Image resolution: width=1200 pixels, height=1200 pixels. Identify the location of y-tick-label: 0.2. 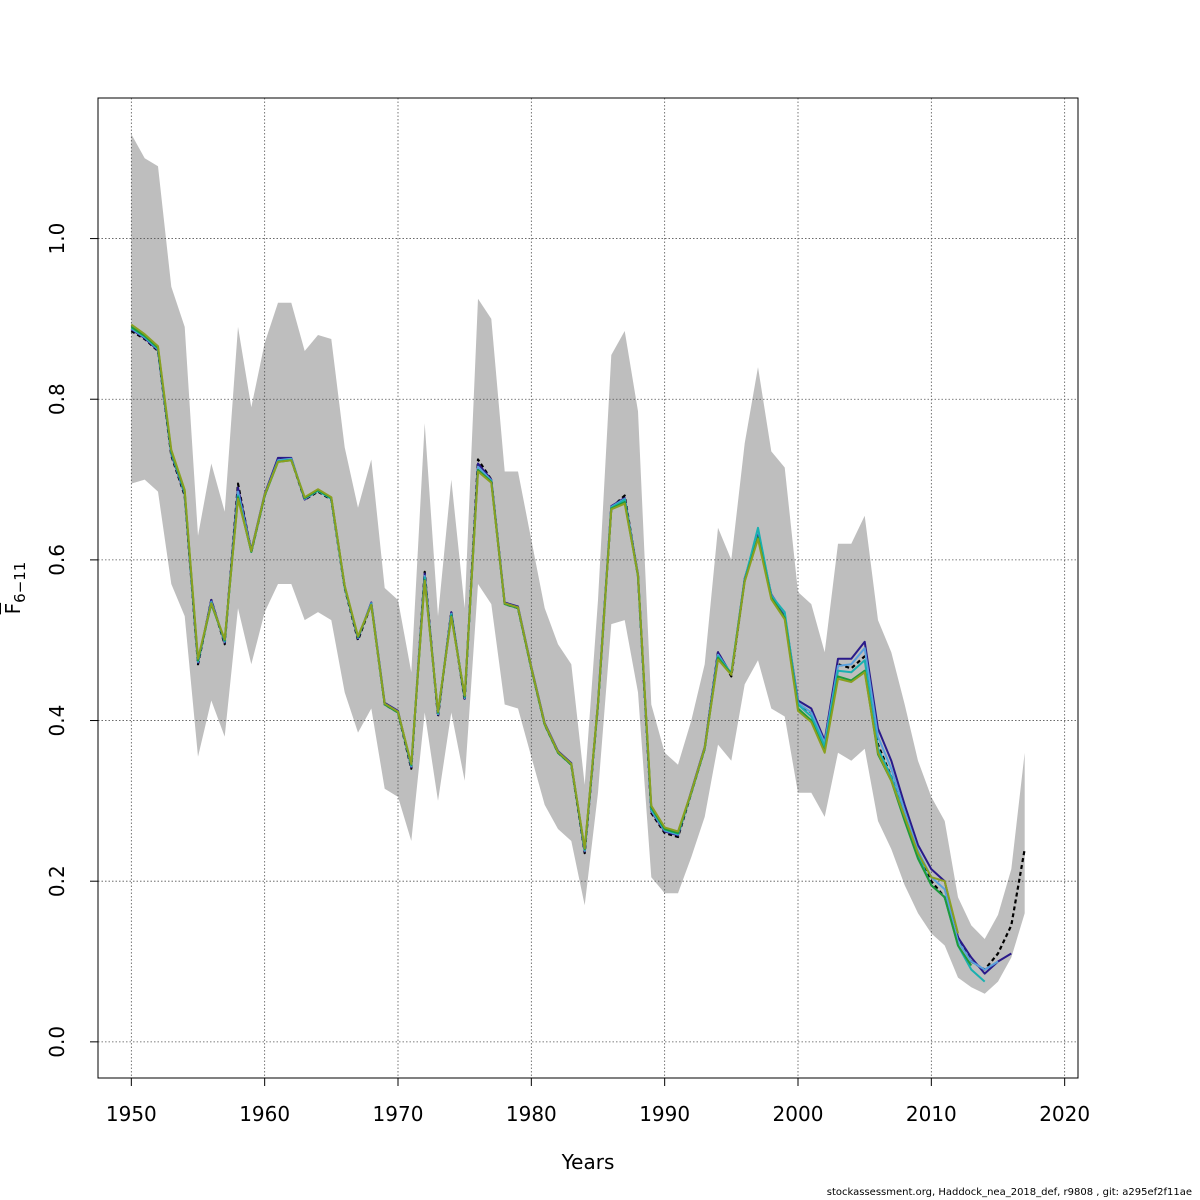
(57, 881).